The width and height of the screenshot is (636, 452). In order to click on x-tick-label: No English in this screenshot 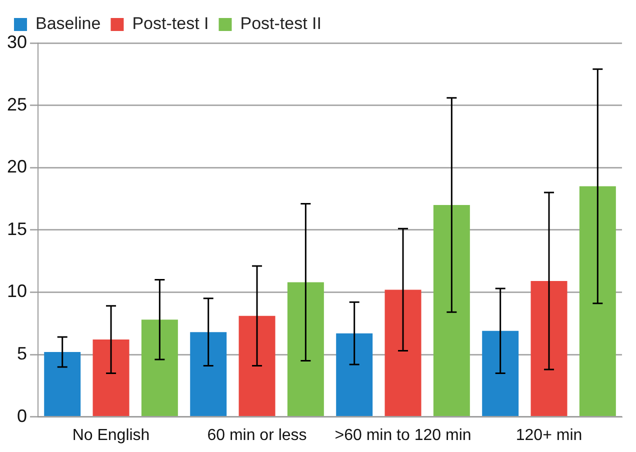, I will do `click(111, 435)`.